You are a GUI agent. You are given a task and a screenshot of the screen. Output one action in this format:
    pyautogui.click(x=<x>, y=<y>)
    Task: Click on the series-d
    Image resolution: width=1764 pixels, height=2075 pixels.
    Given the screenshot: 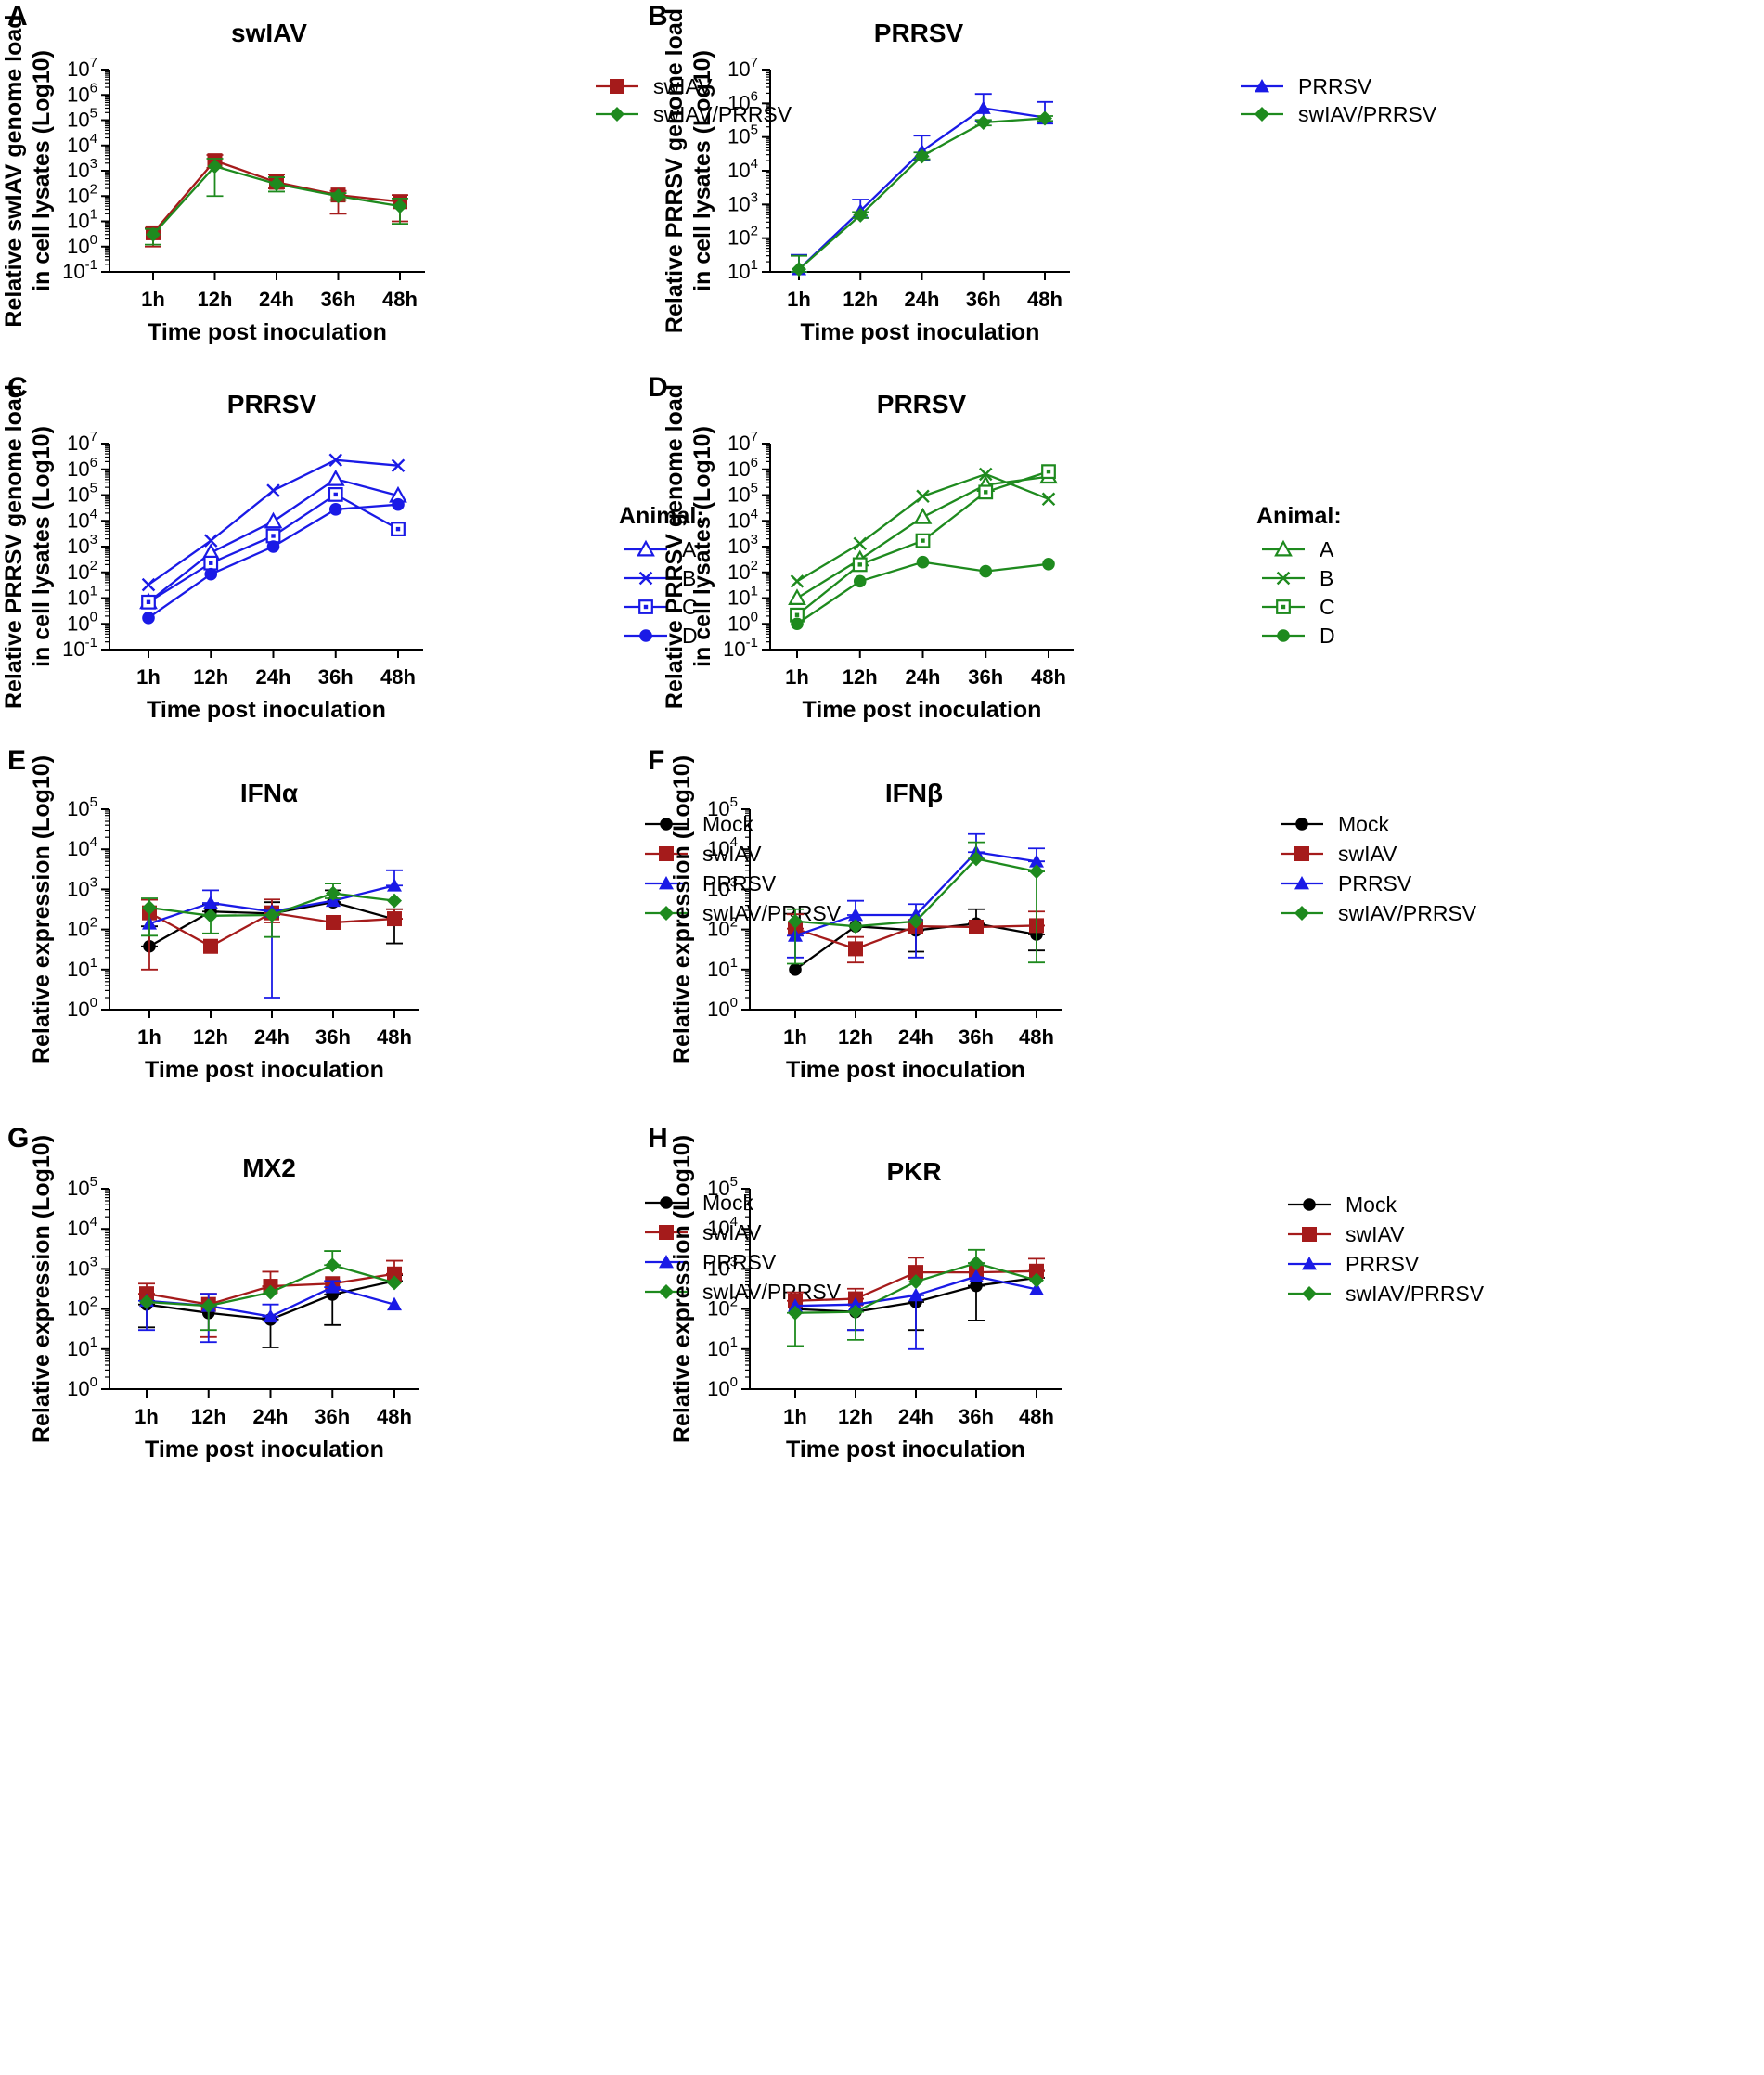 What is the action you would take?
    pyautogui.click(x=923, y=593)
    